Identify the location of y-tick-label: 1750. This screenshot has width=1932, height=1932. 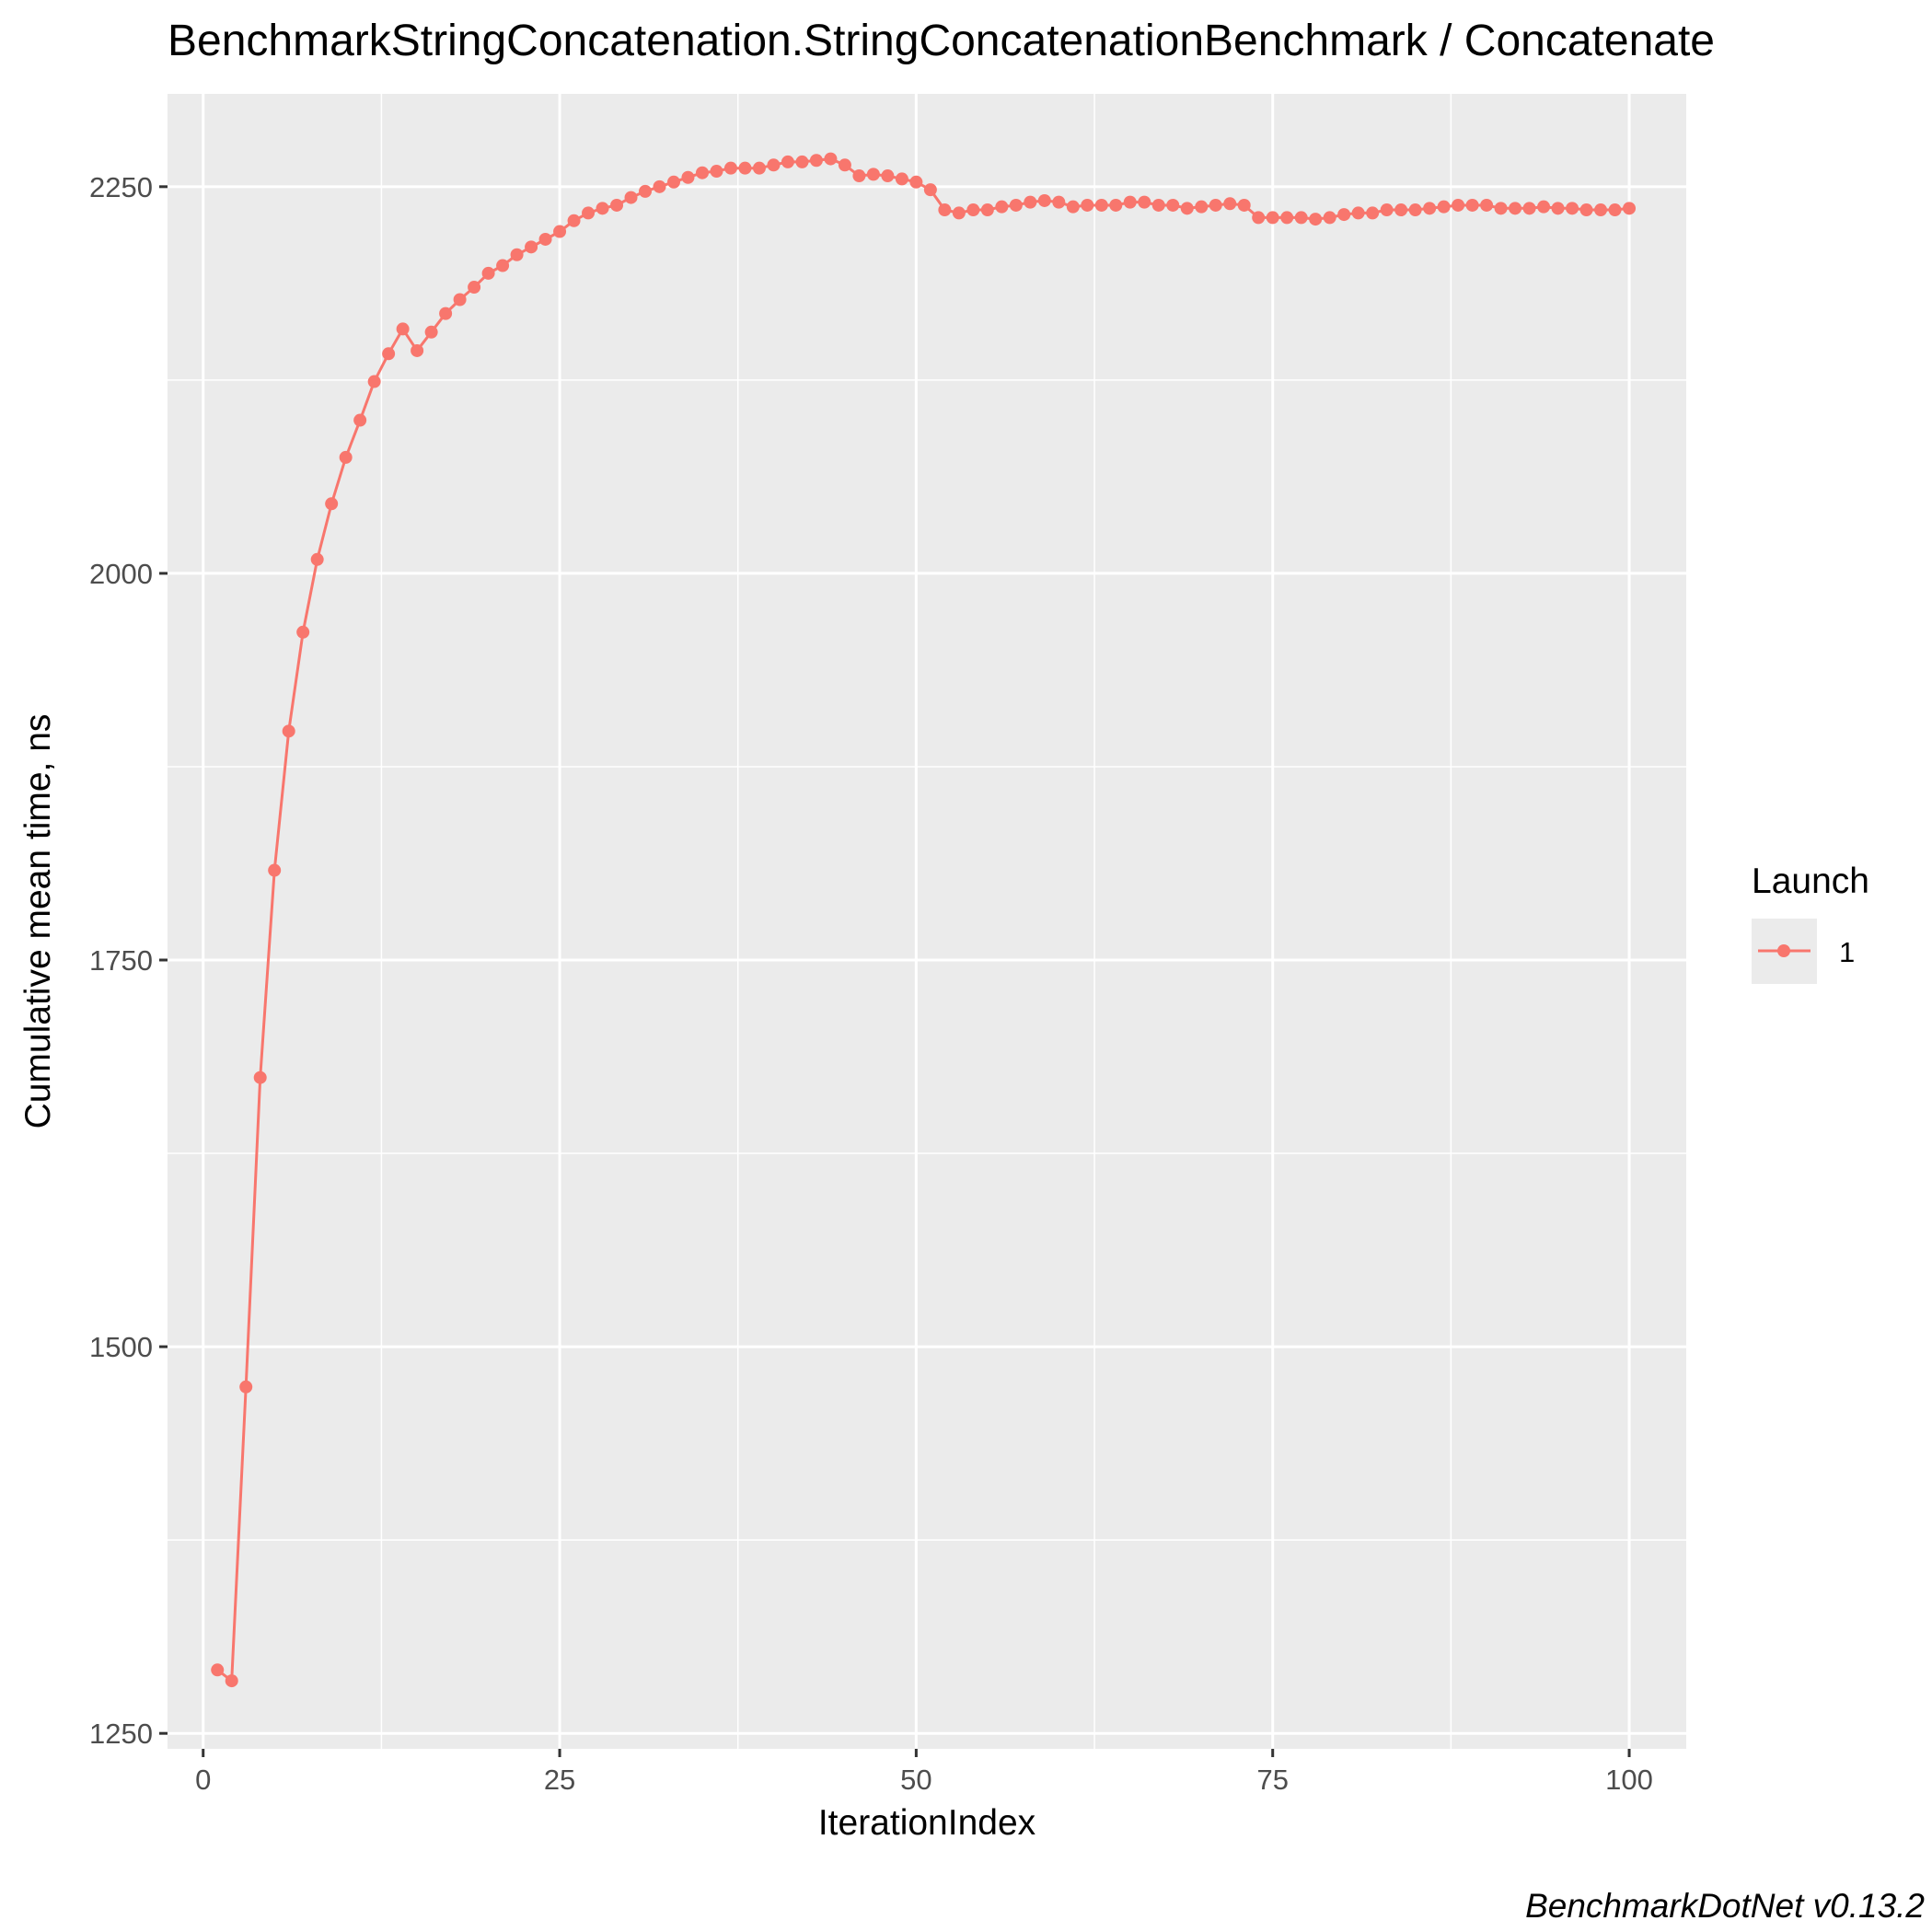
(121, 960).